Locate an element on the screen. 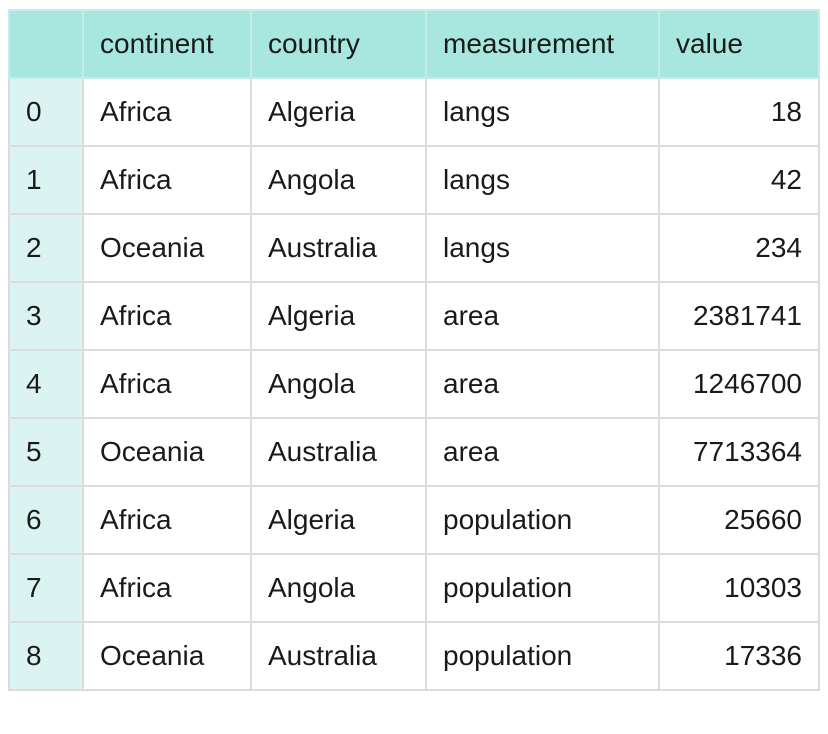 The height and width of the screenshot is (734, 828). cell-index: 6 is located at coordinates (46, 520).